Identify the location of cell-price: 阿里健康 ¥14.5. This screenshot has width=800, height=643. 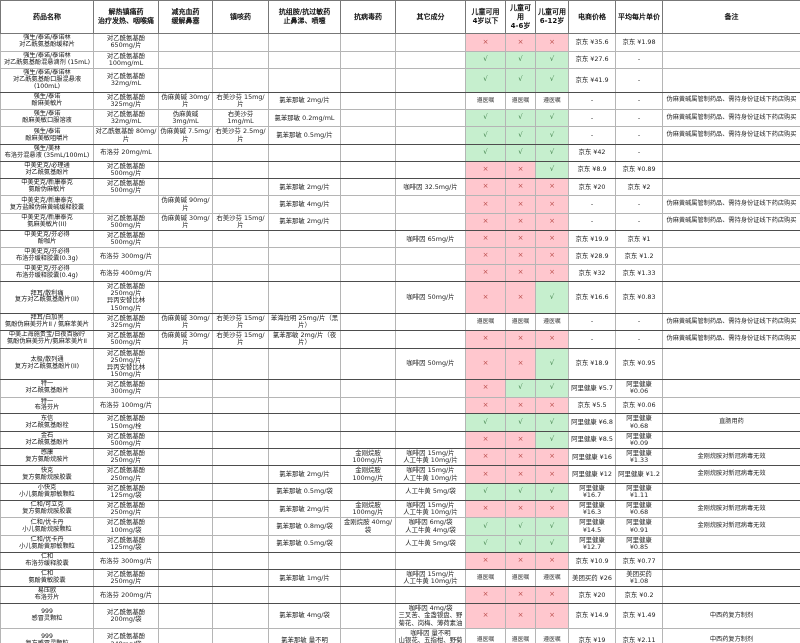
(592, 526).